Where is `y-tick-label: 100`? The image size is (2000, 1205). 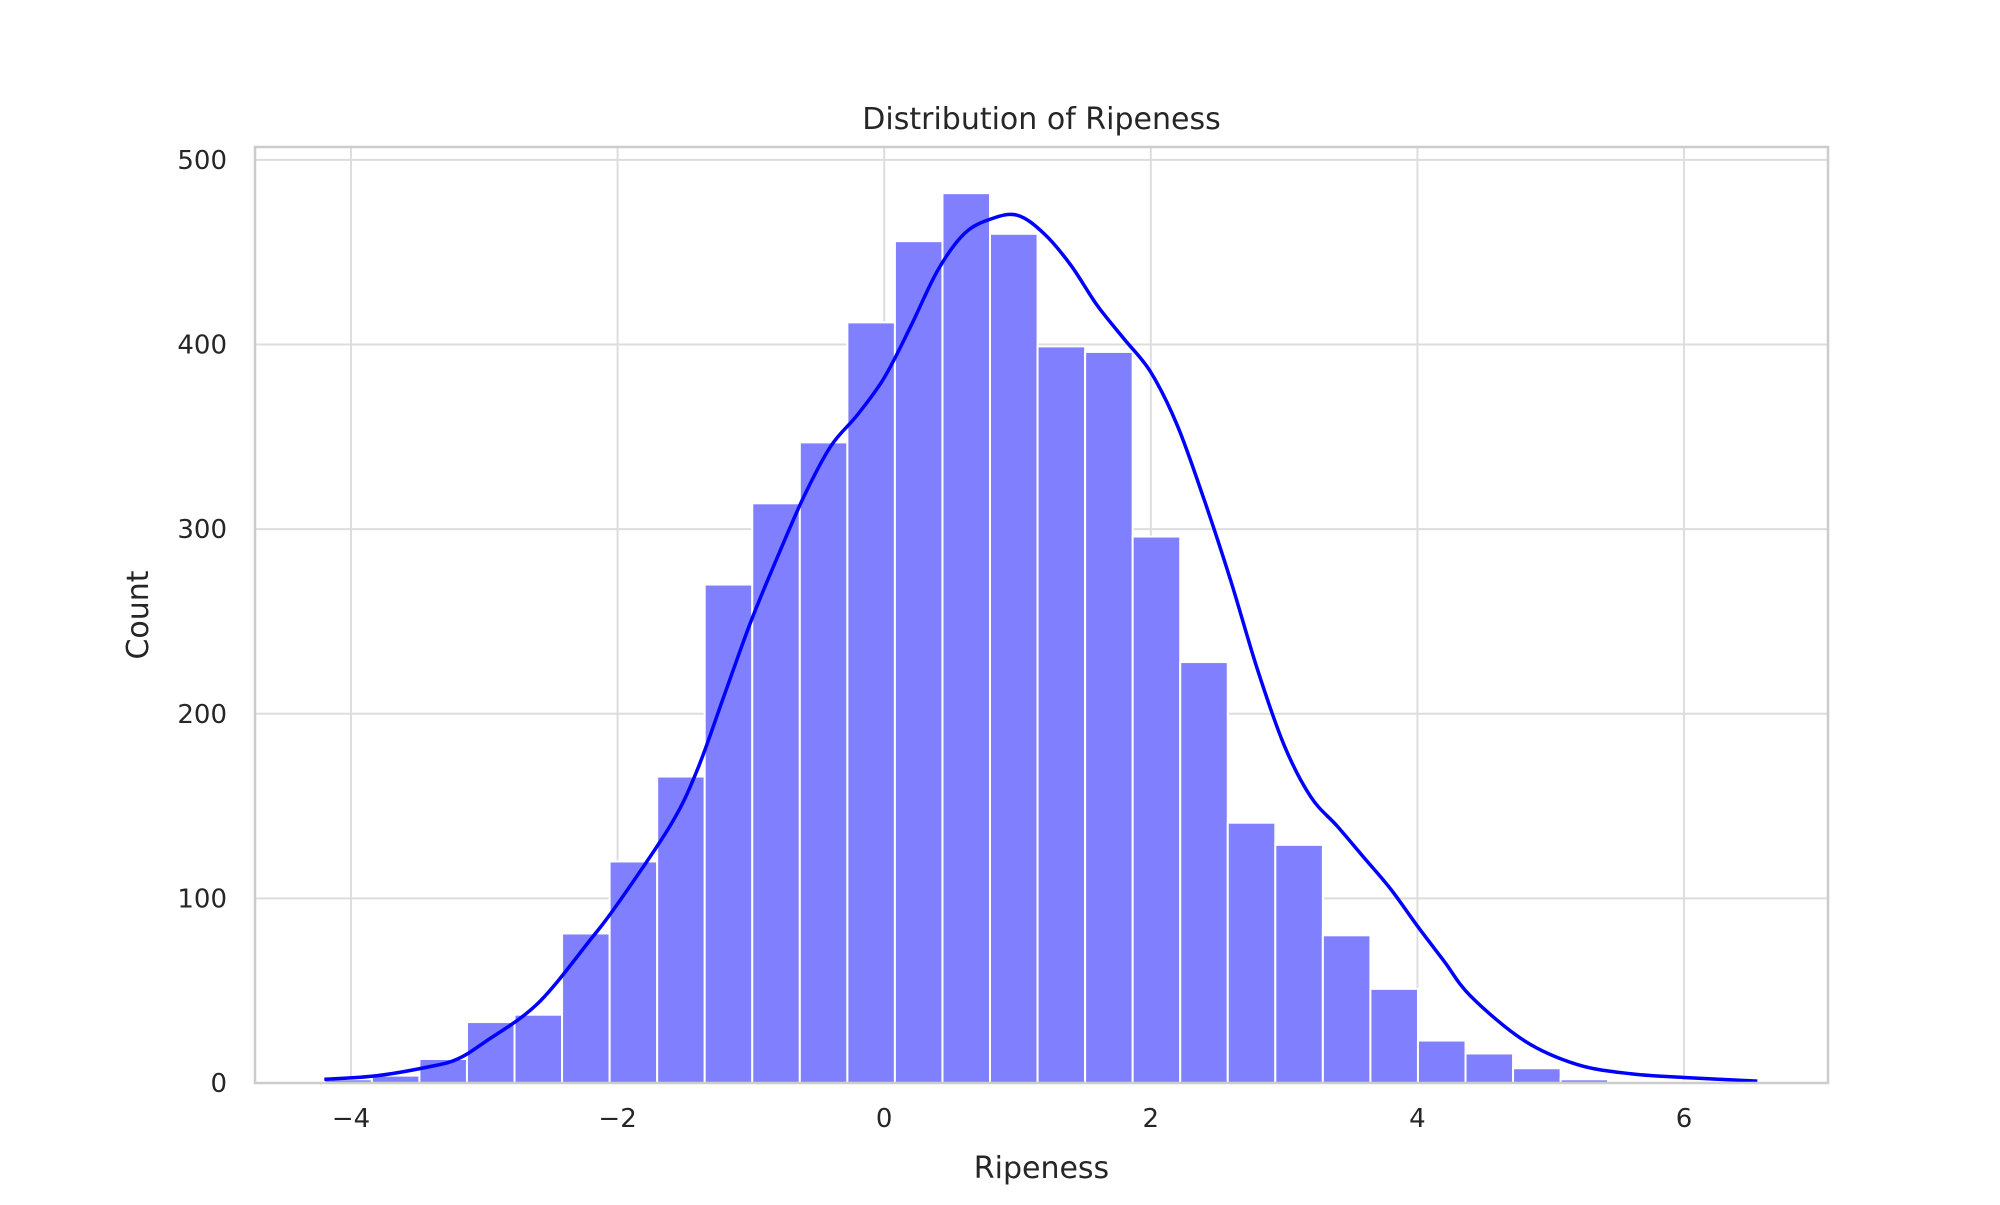 y-tick-label: 100 is located at coordinates (202, 899).